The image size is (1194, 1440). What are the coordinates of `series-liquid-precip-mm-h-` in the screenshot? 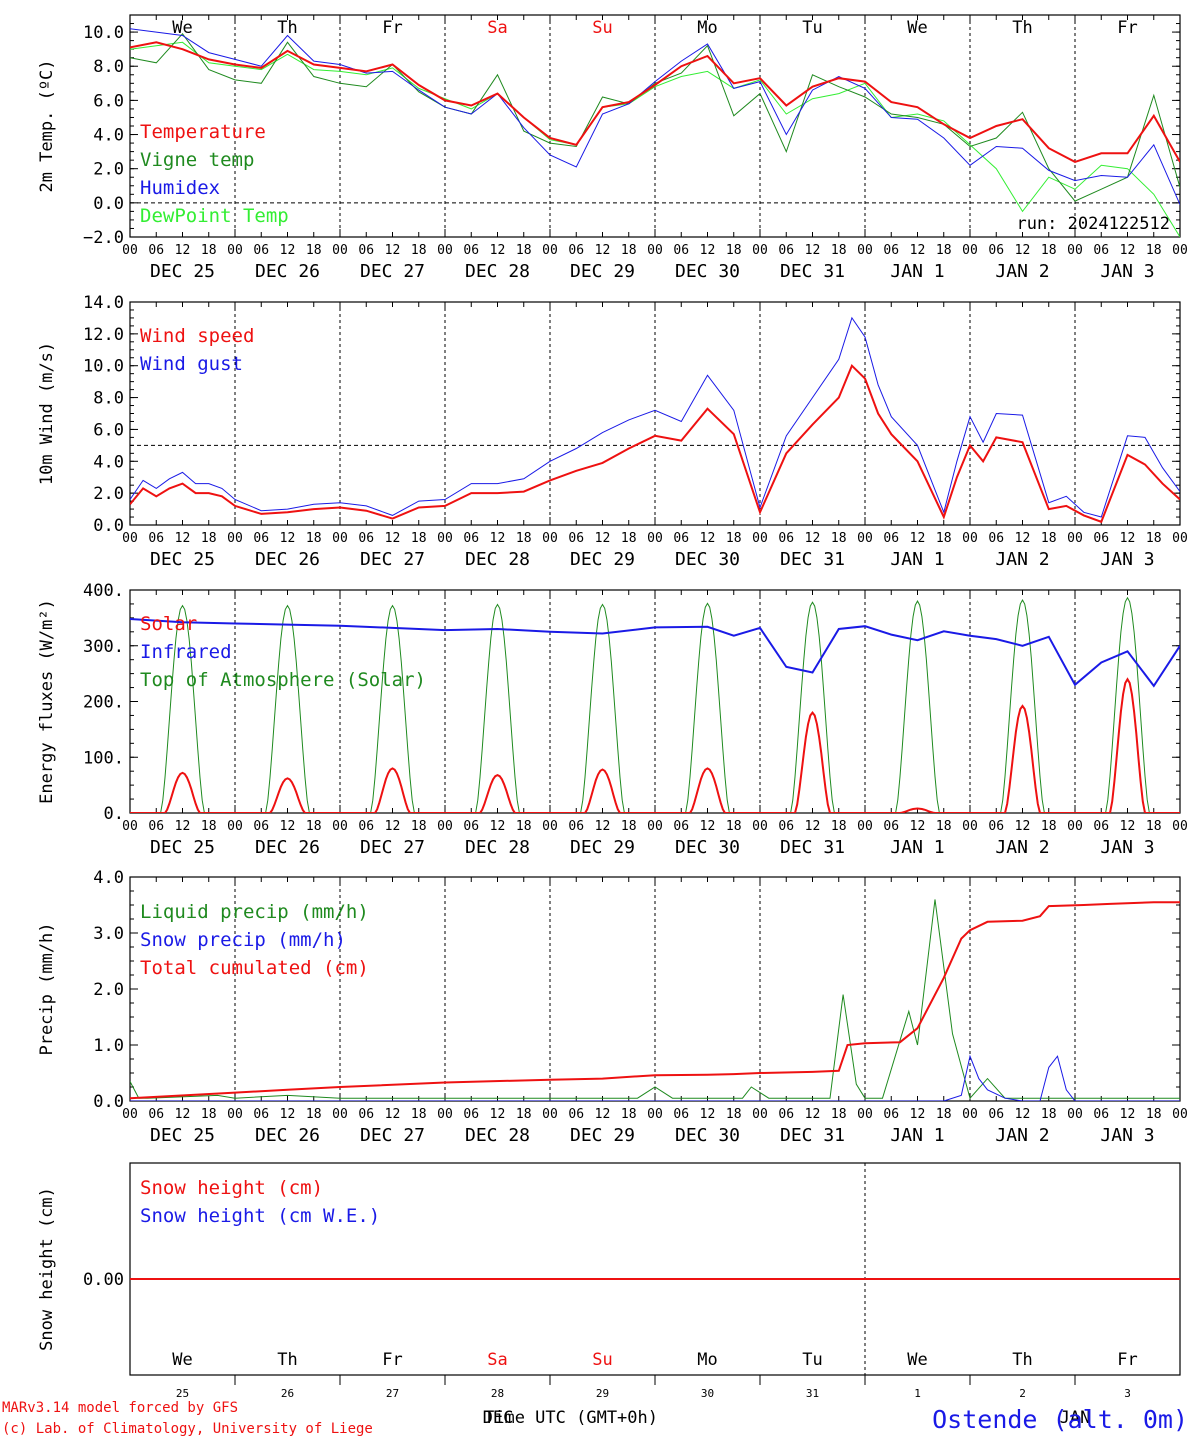 It's located at (655, 999).